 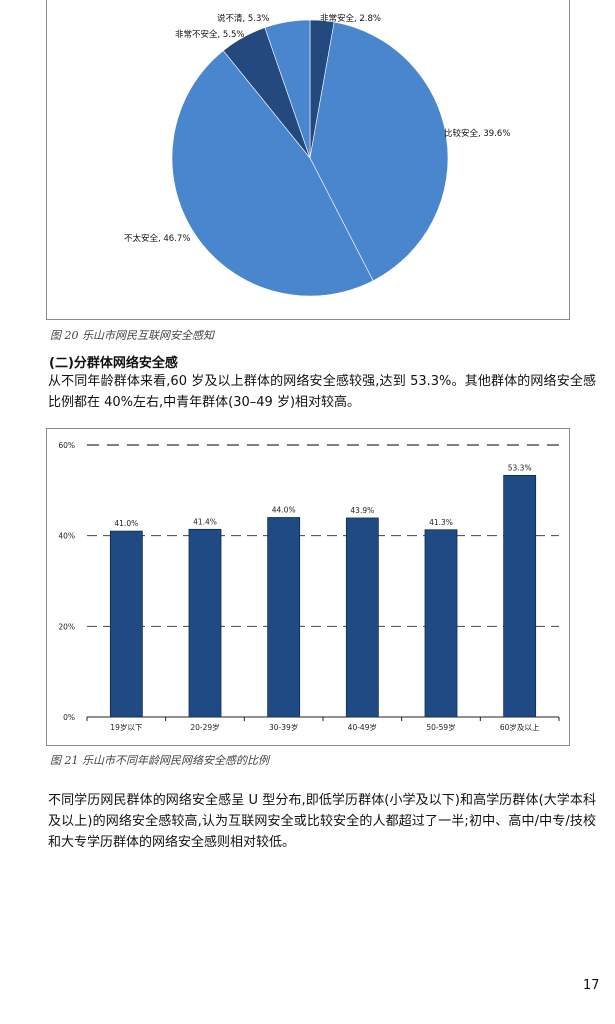 What do you see at coordinates (520, 596) in the screenshot?
I see `bar-60岁及以上` at bounding box center [520, 596].